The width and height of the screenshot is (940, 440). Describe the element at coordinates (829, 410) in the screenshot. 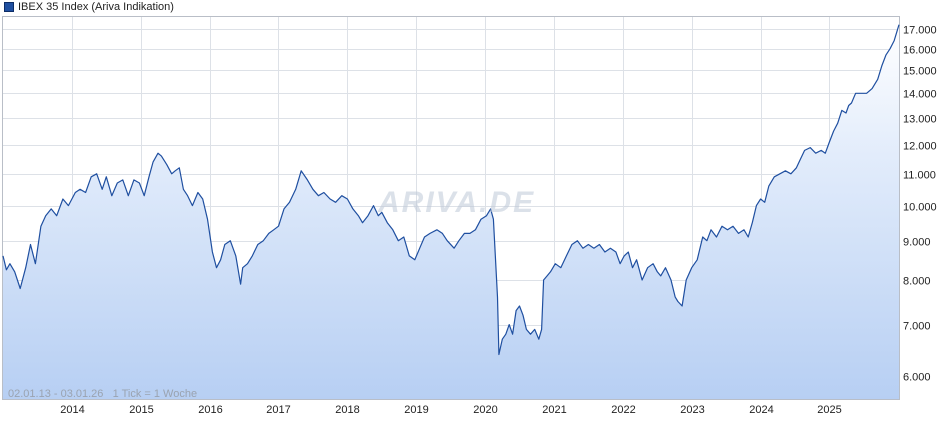

I see `x-tick-label: 2025` at that location.